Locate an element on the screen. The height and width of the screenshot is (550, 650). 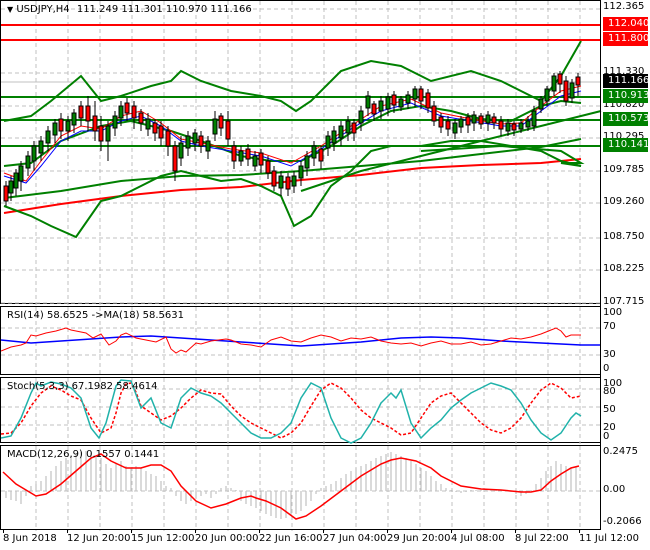
price-tick: 112.365 is located at coordinates (624, 6).